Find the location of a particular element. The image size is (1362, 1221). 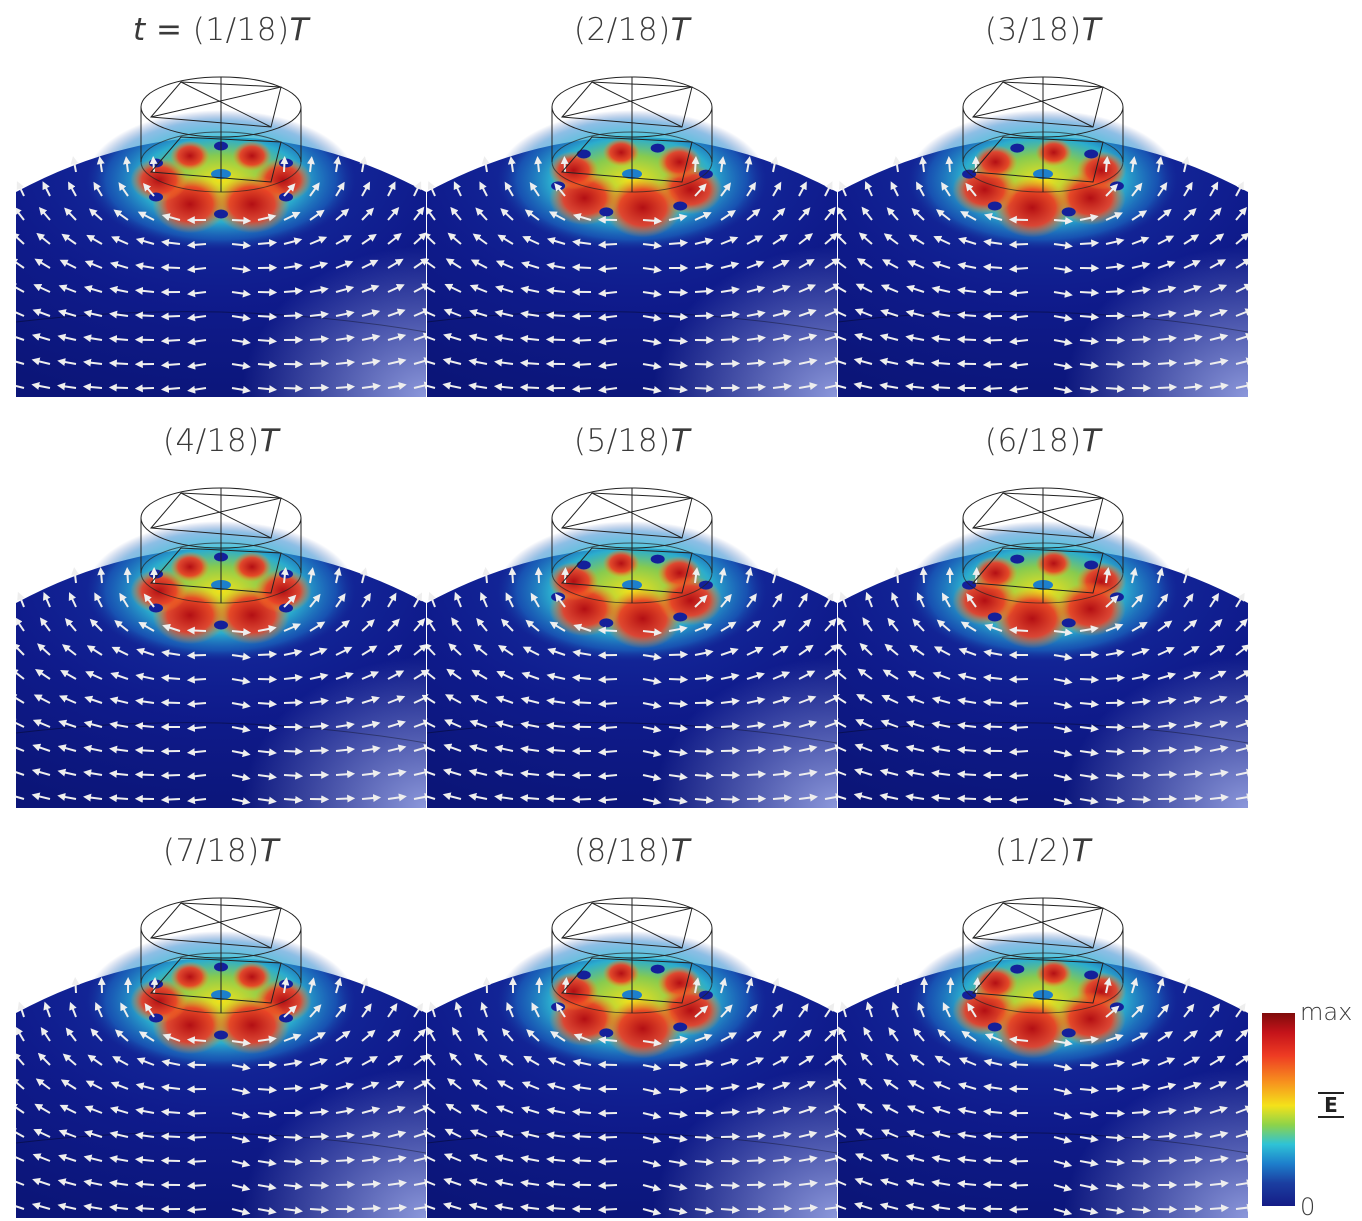

panel-time-label: t = (1/18)T is located at coordinates (221, 30).